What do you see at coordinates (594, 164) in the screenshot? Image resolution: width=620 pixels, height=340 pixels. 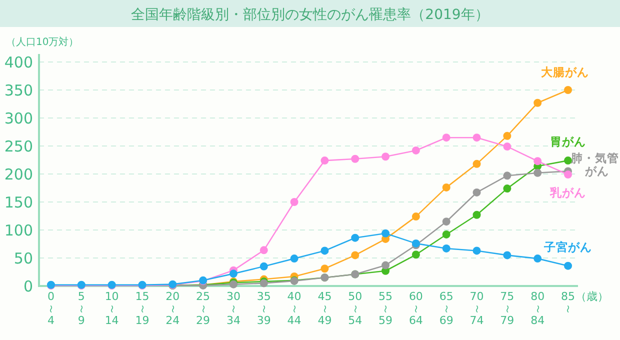 I see `series-label: 肺・気管がん` at bounding box center [594, 164].